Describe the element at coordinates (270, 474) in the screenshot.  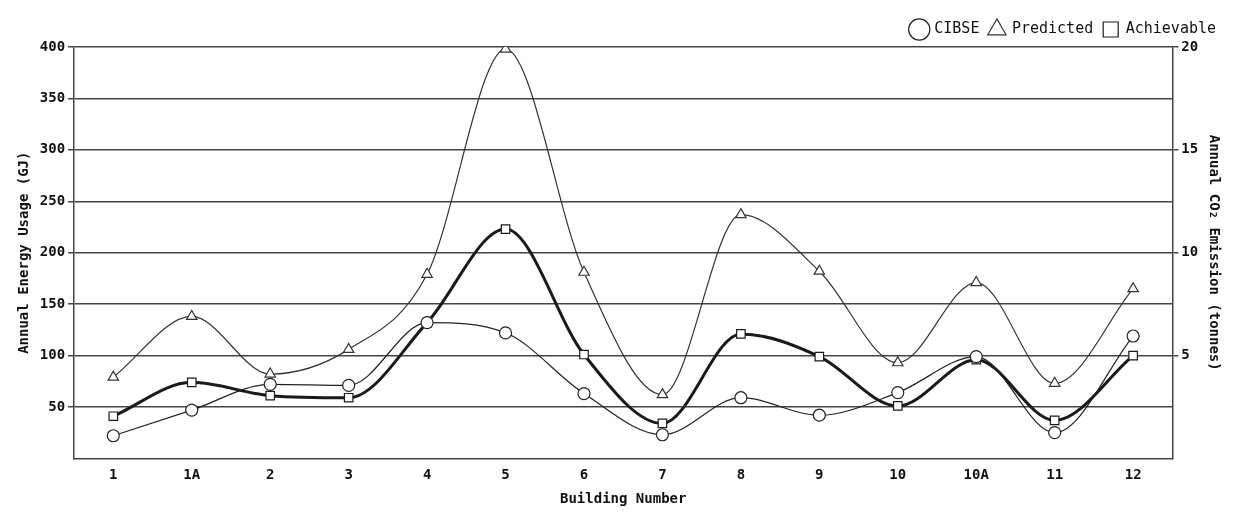
I see `x-tick-label: 2` at that location.